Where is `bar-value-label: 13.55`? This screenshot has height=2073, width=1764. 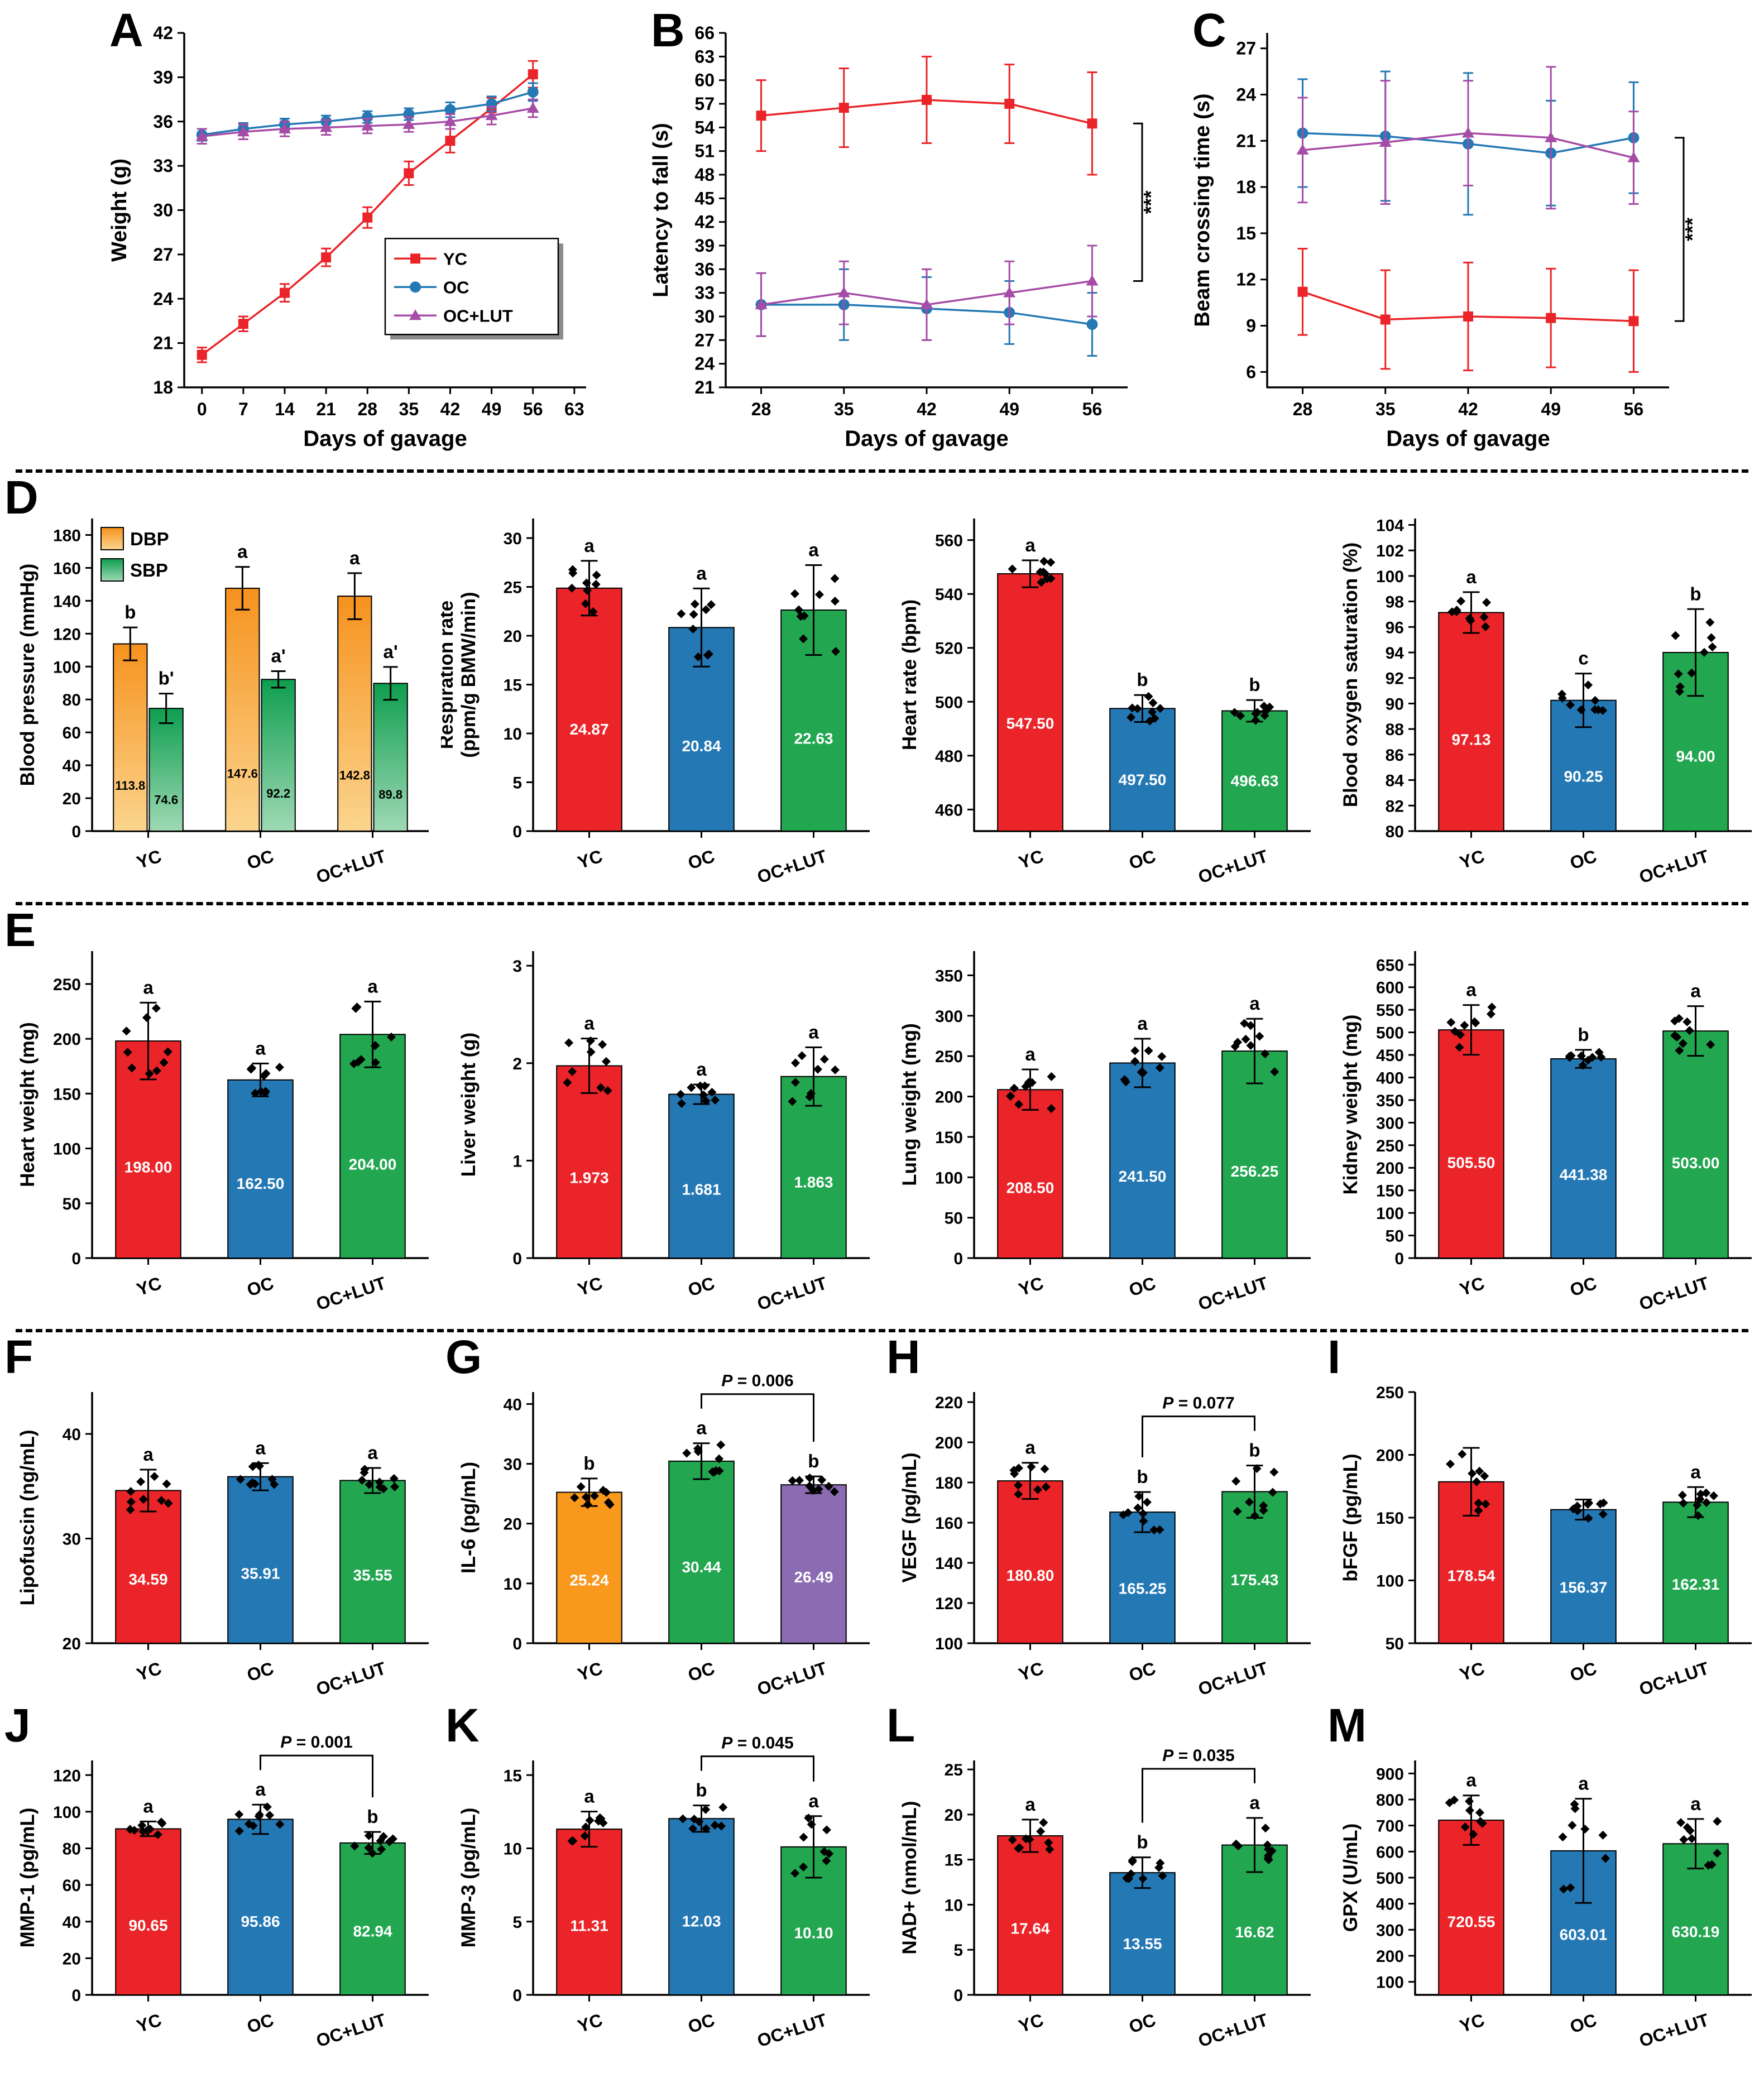
bar-value-label: 13.55 is located at coordinates (1142, 1943).